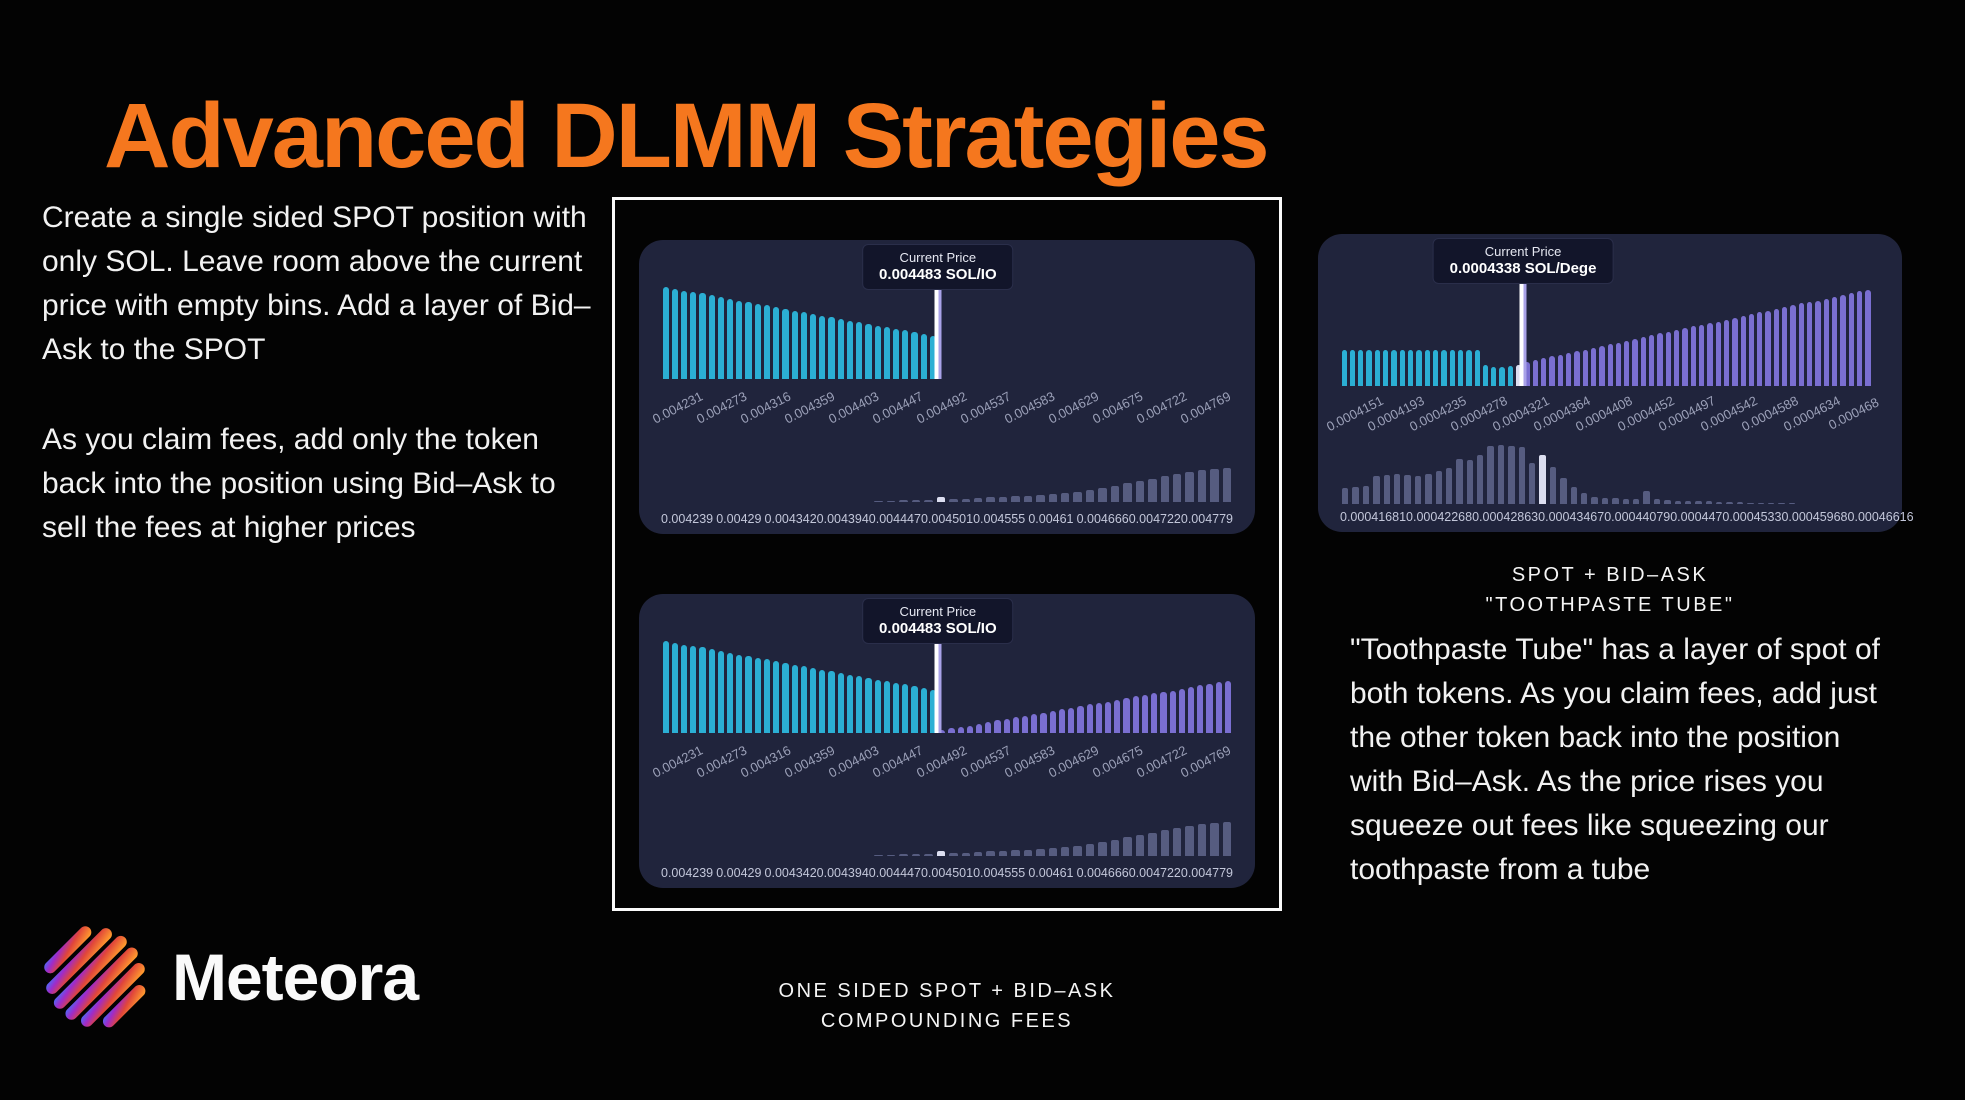 Image resolution: width=1965 pixels, height=1100 pixels. What do you see at coordinates (1523, 268) in the screenshot?
I see `tooltip-value: 0.0004338 SOL/Dege` at bounding box center [1523, 268].